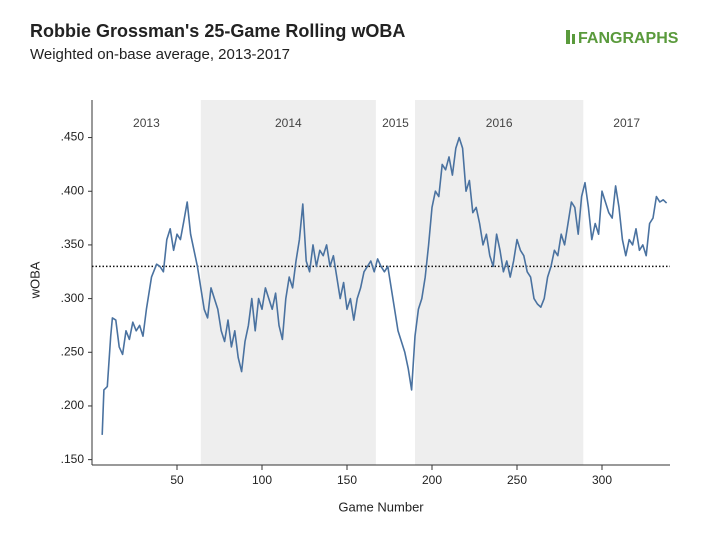  I want to click on season-label: 2015, so click(395, 123).